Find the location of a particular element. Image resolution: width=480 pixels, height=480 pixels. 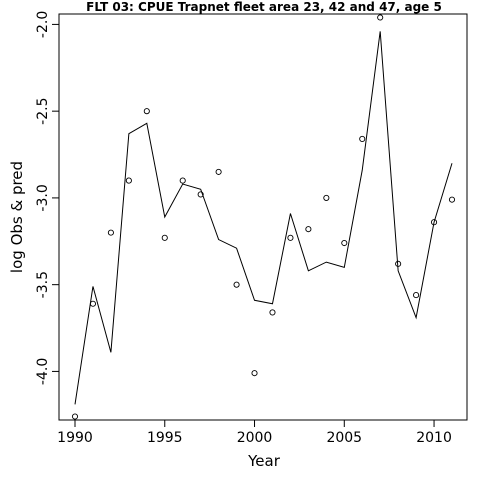

y-tick-label: -4.0 is located at coordinates (43, 371).